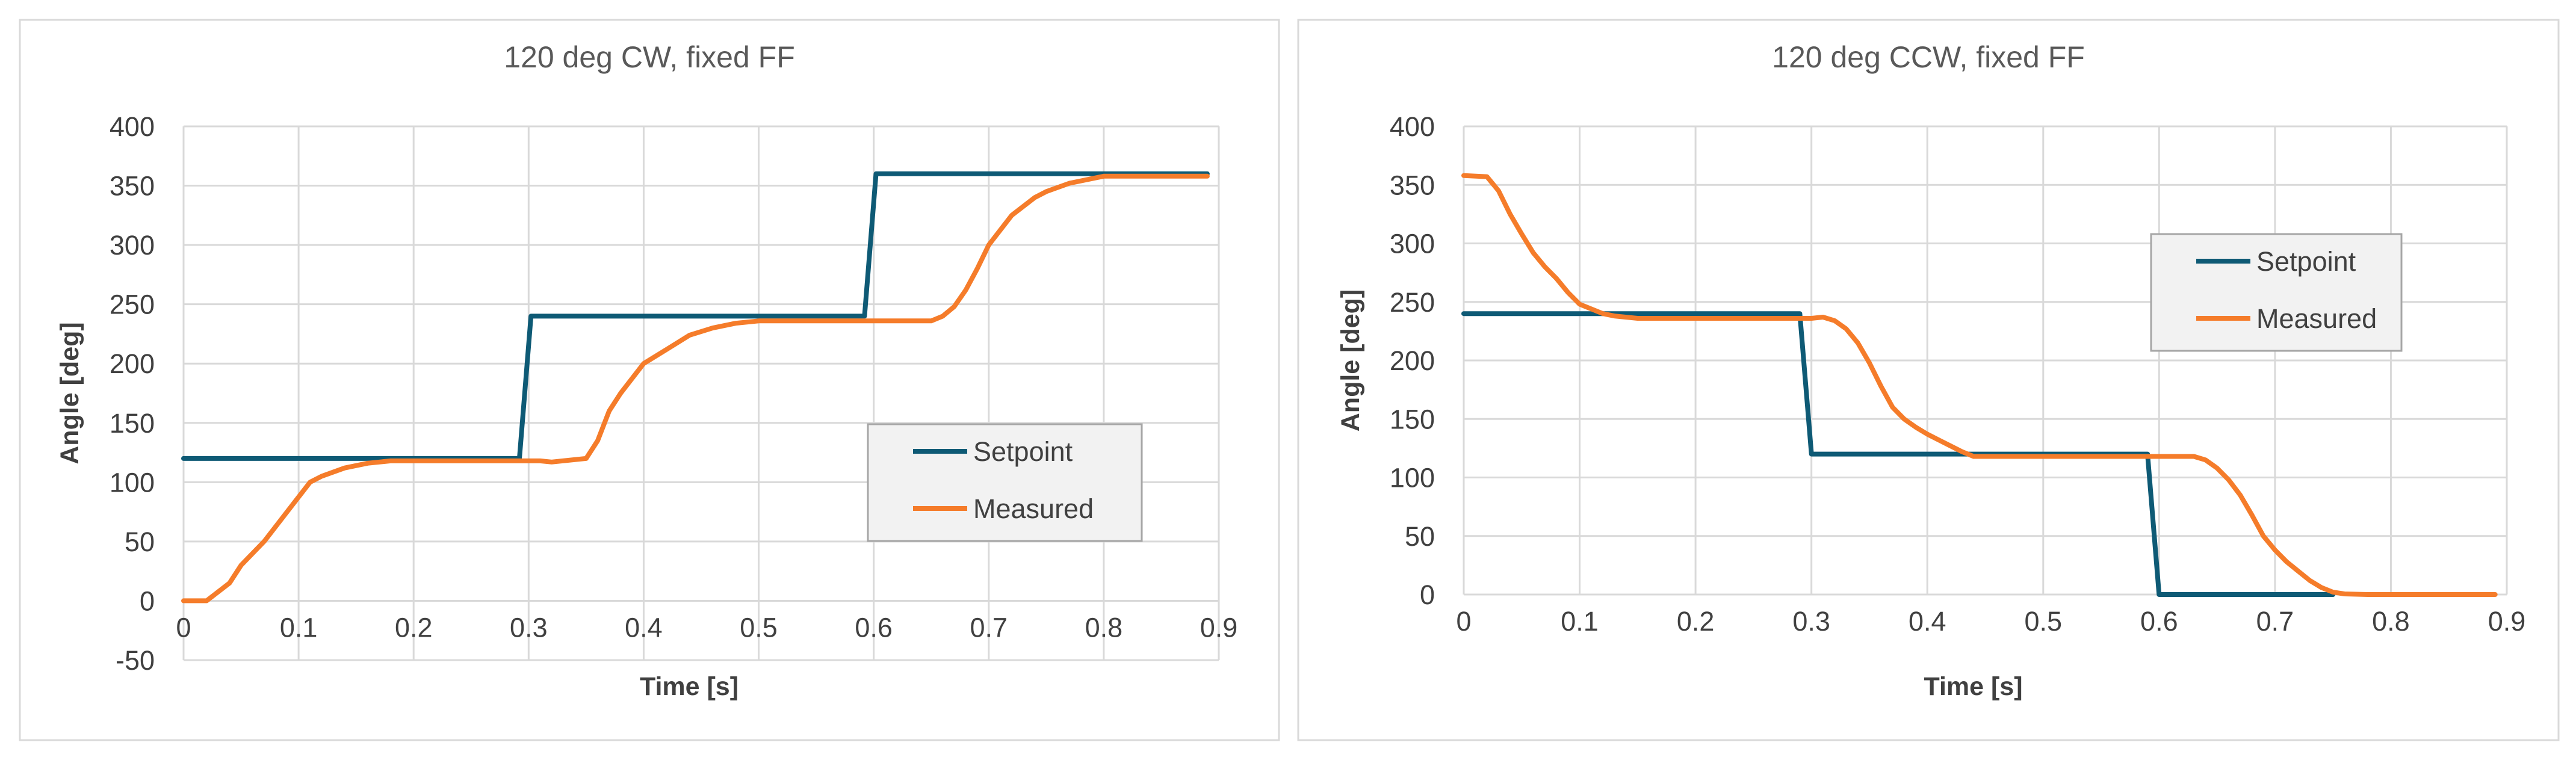  I want to click on chart-title: 120 deg CCW, fixed FF, so click(1929, 57).